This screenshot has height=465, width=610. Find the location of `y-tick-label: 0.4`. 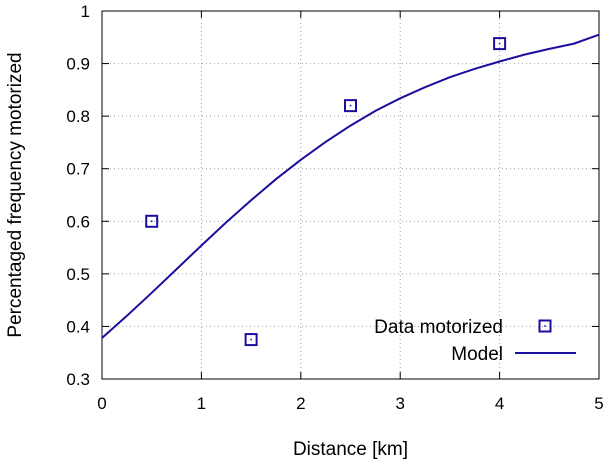

y-tick-label: 0.4 is located at coordinates (78, 326).